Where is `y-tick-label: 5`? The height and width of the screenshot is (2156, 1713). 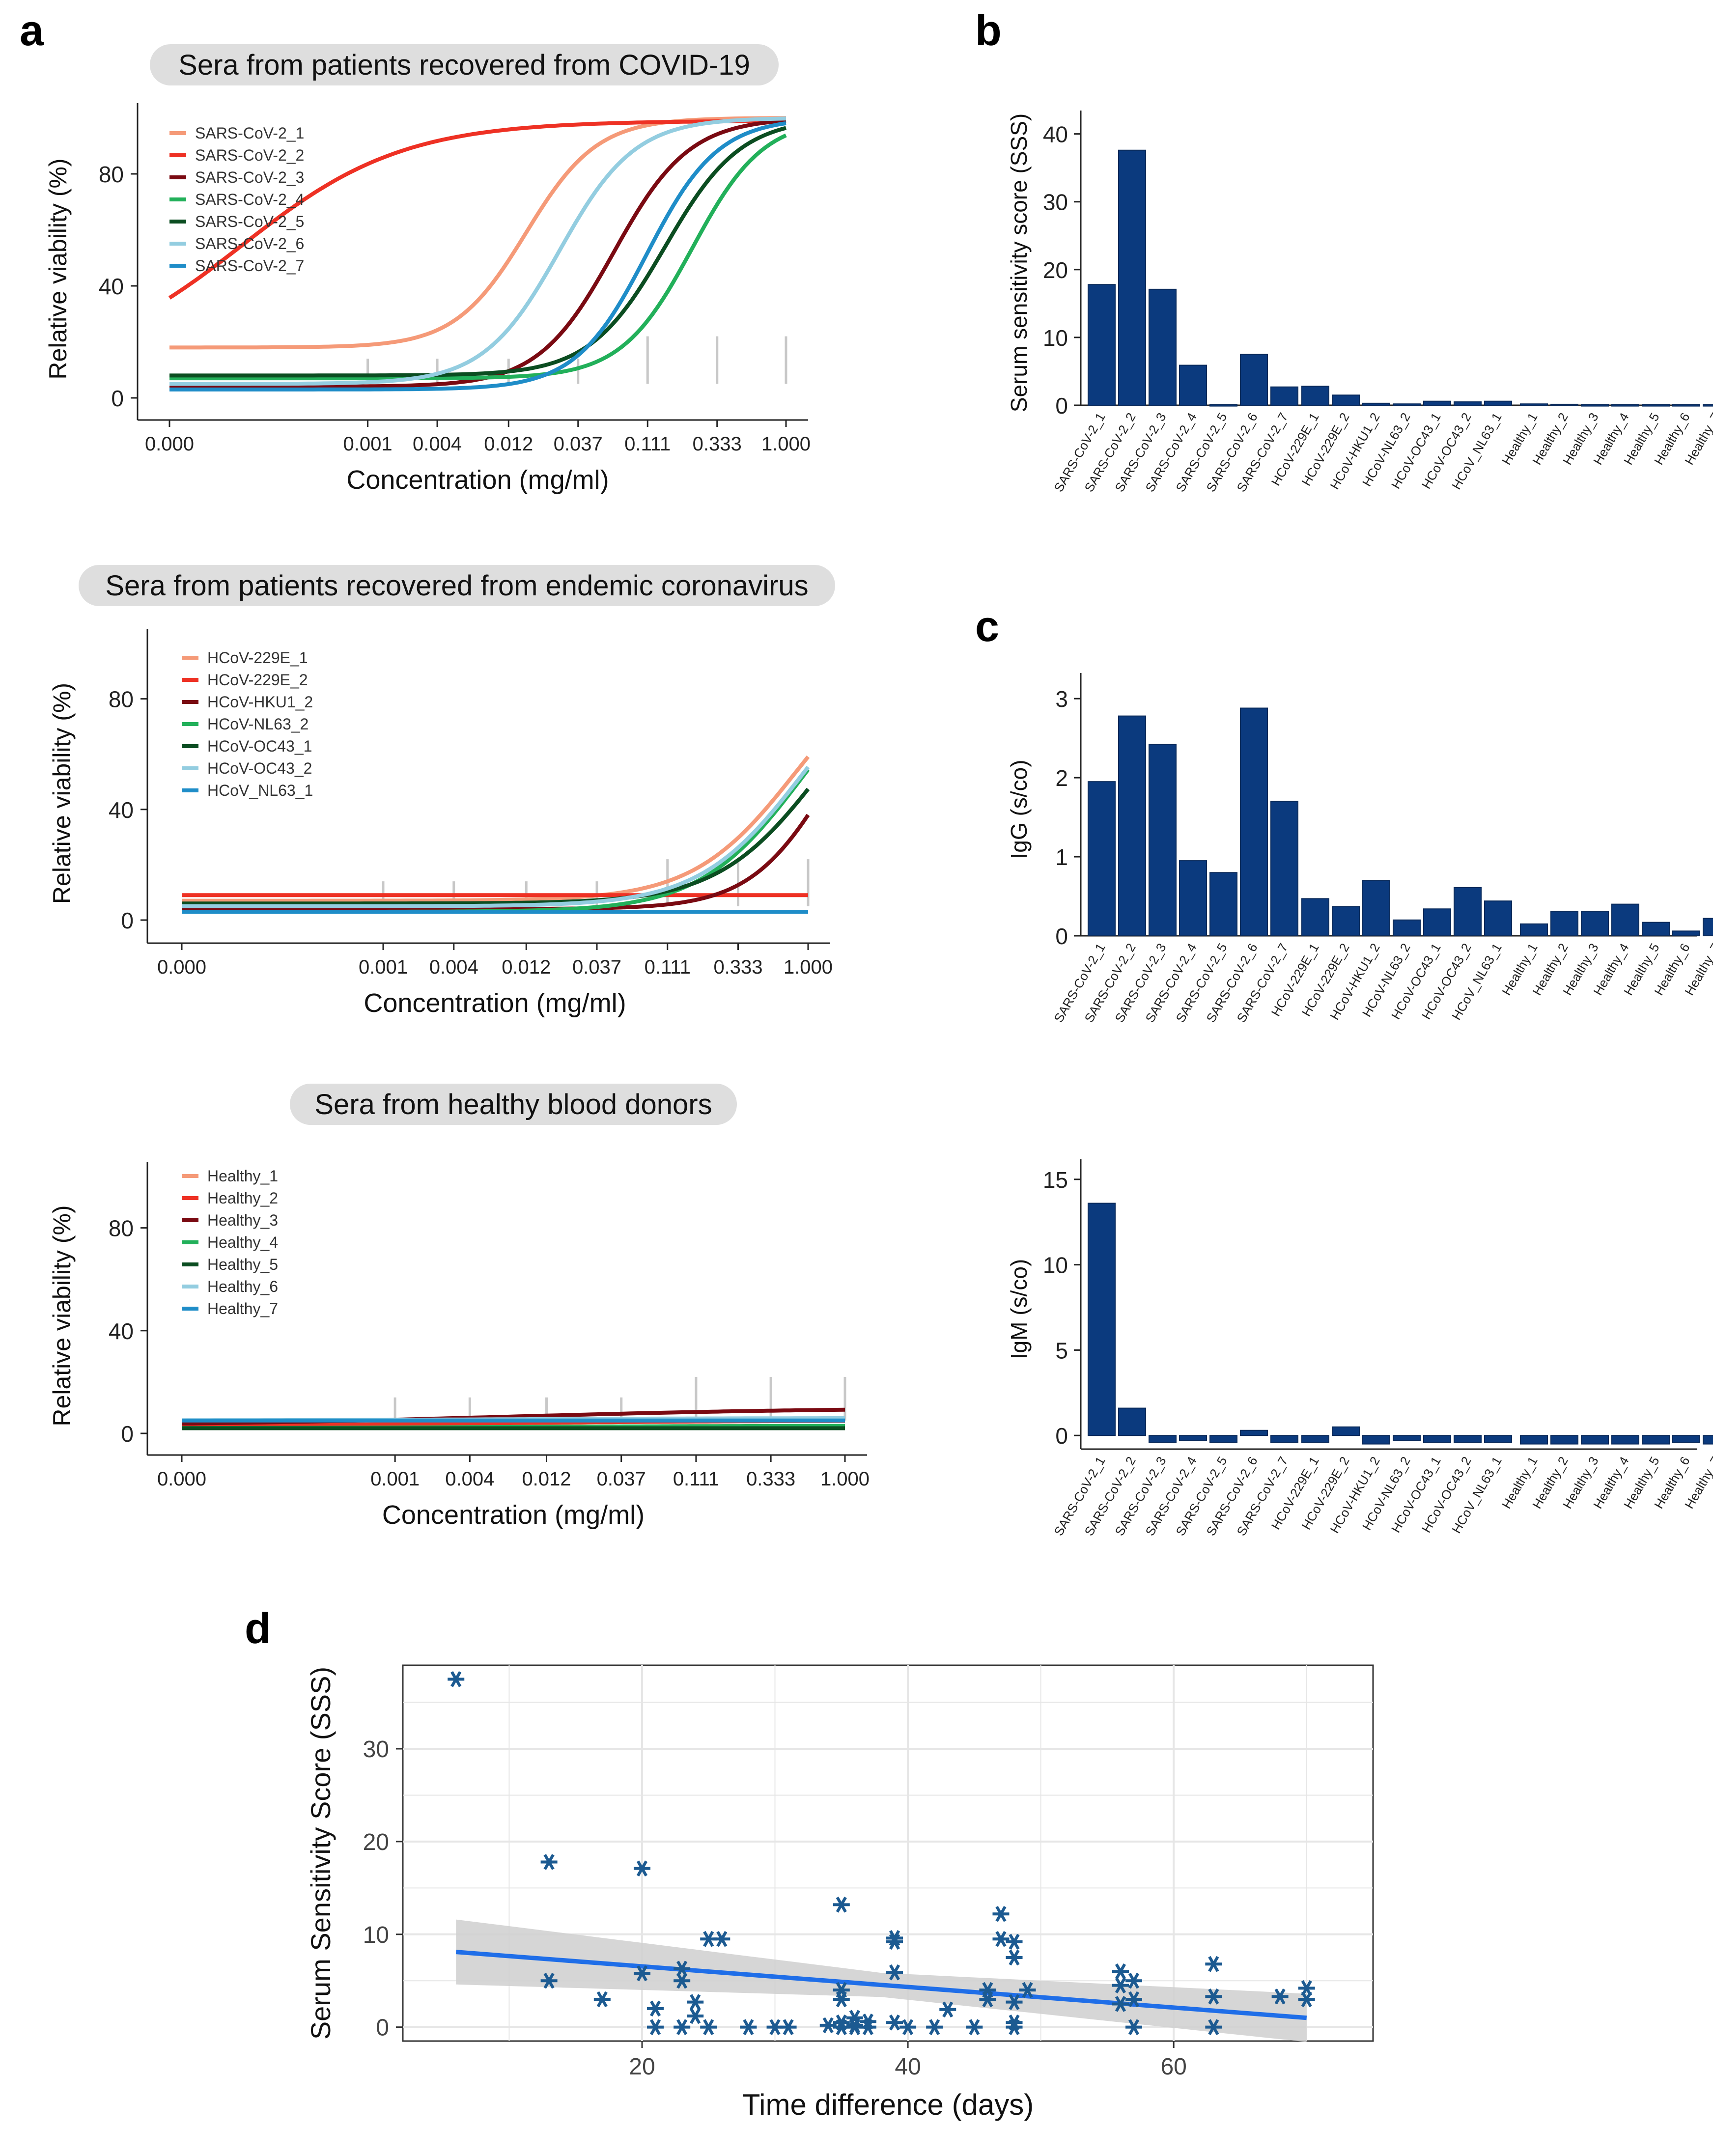
y-tick-label: 5 is located at coordinates (1061, 1350).